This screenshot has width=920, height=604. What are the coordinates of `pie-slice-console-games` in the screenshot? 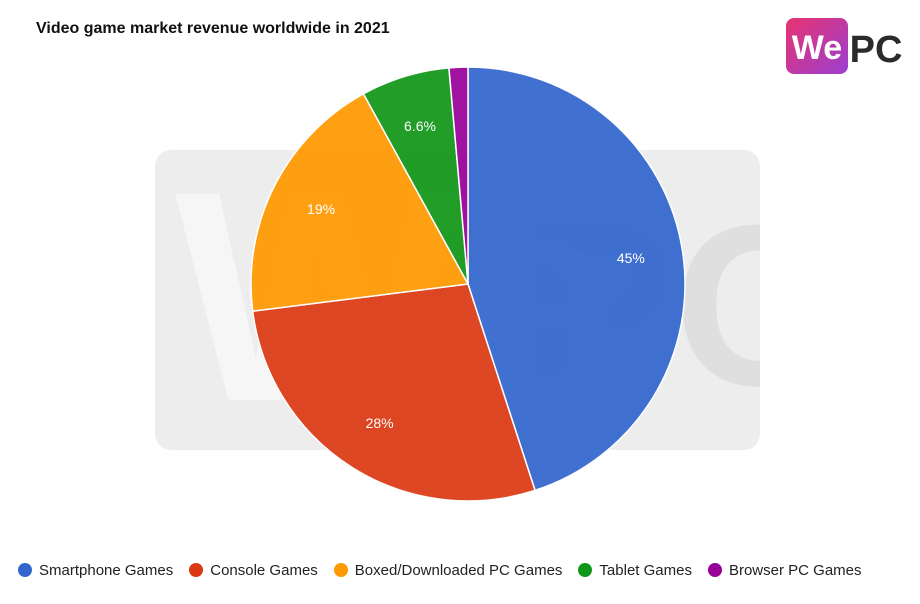 It's located at (394, 392).